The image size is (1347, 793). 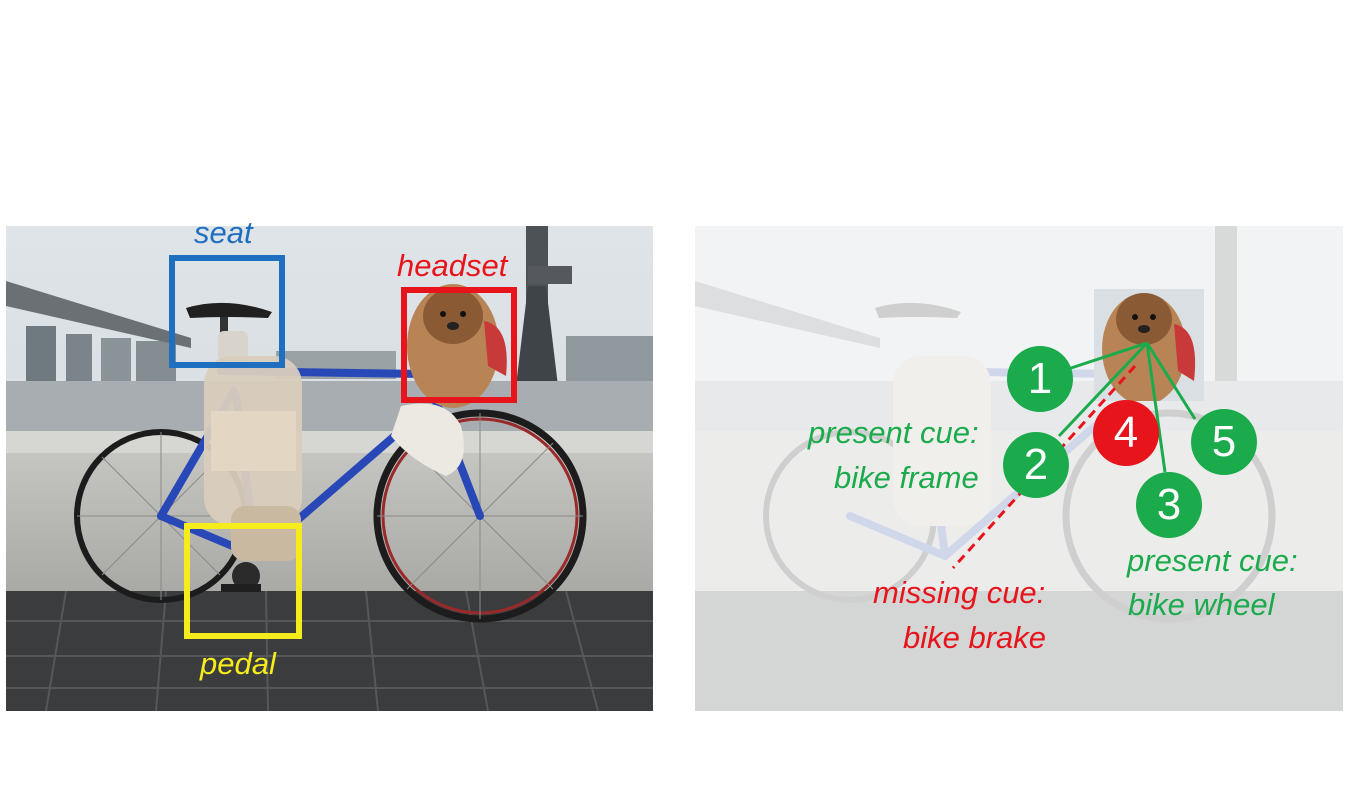 I want to click on headset-bounding-box, so click(x=459, y=345).